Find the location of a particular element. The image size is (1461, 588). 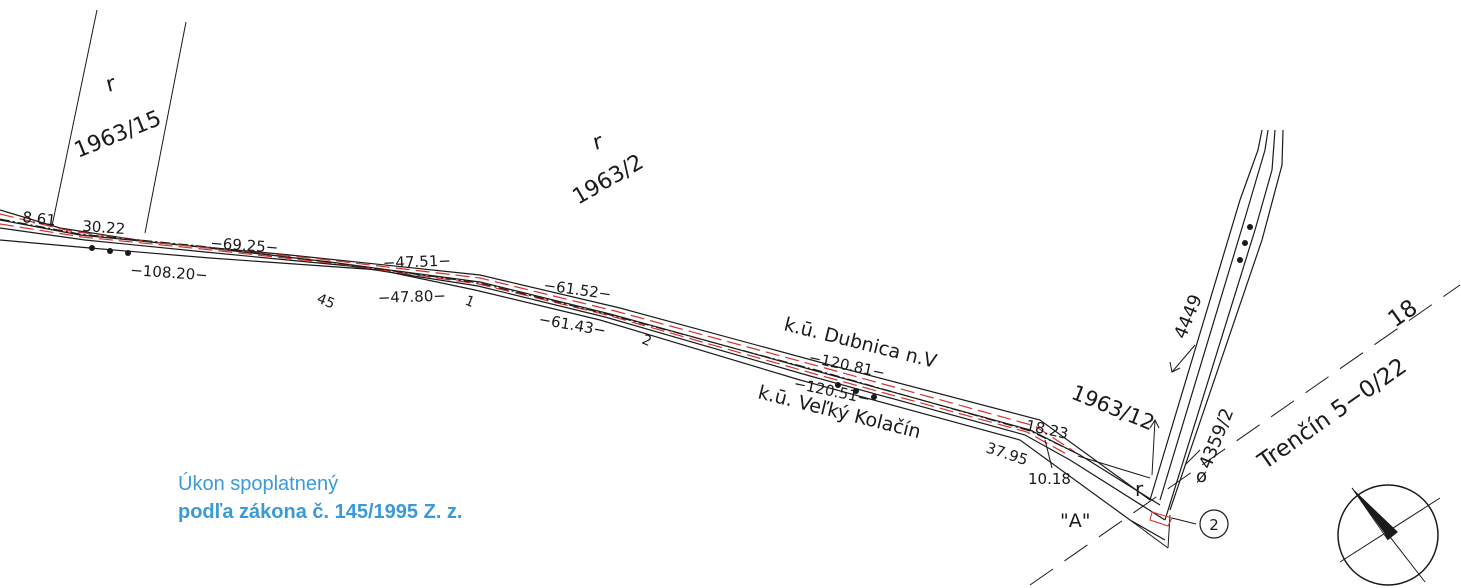

parcel-number: 1963/2 is located at coordinates (609, 180).